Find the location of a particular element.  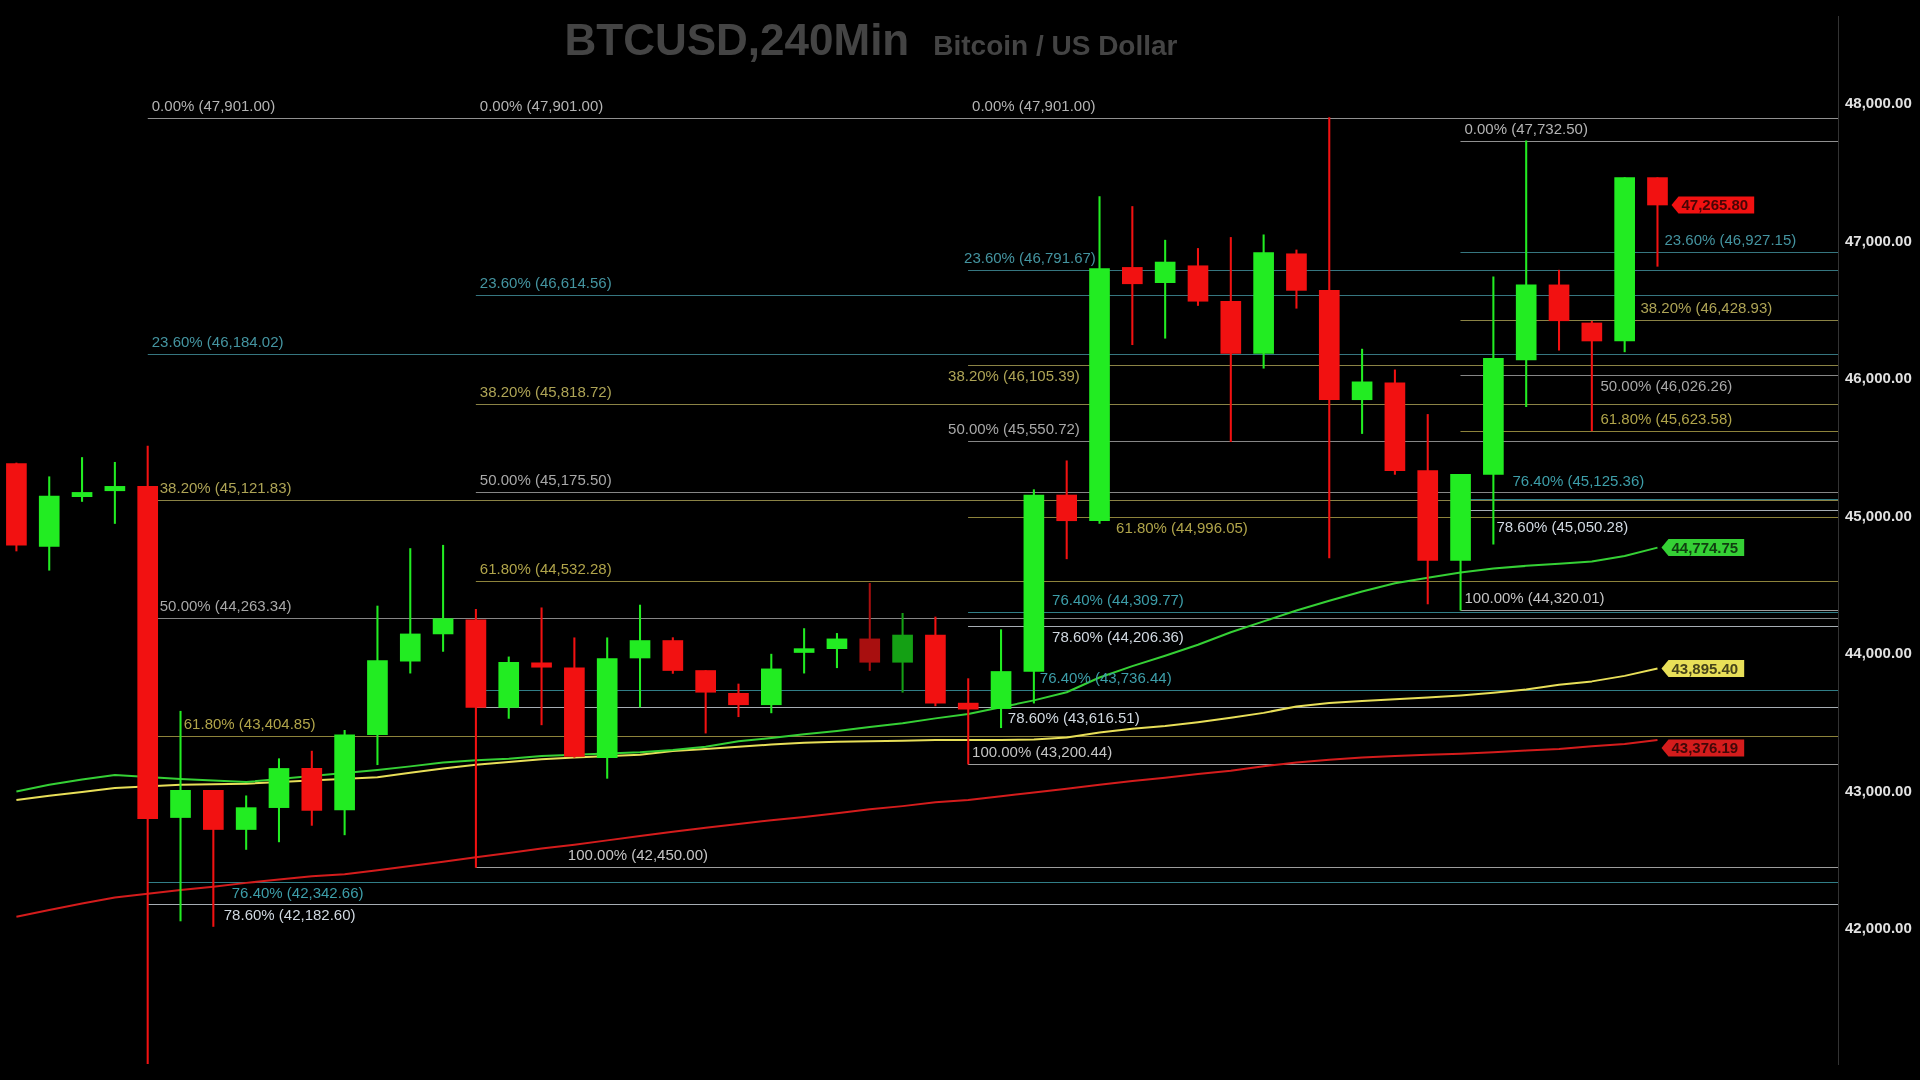

ref-line-label: 78.60% (43,616.51) is located at coordinates (1073, 718).